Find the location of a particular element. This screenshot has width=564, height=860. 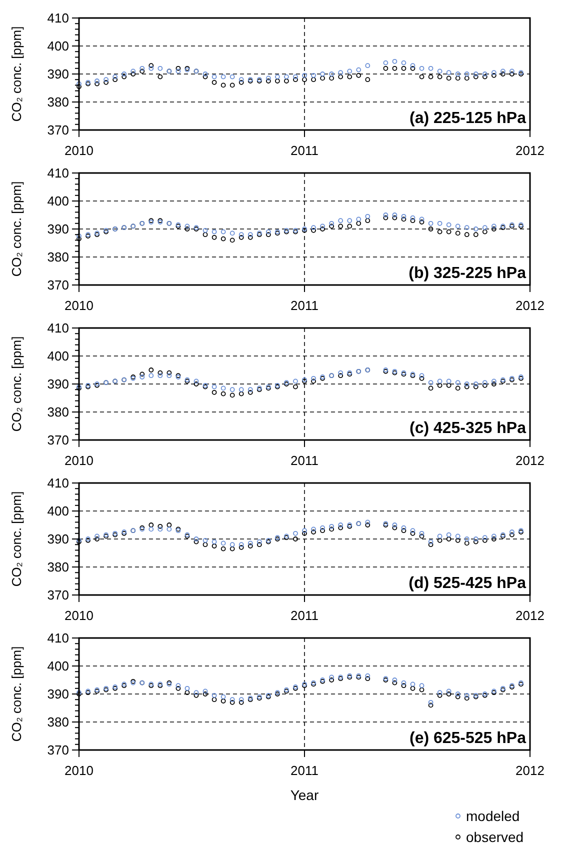

text: (c) 425-325 hPa is located at coordinates (467, 428).